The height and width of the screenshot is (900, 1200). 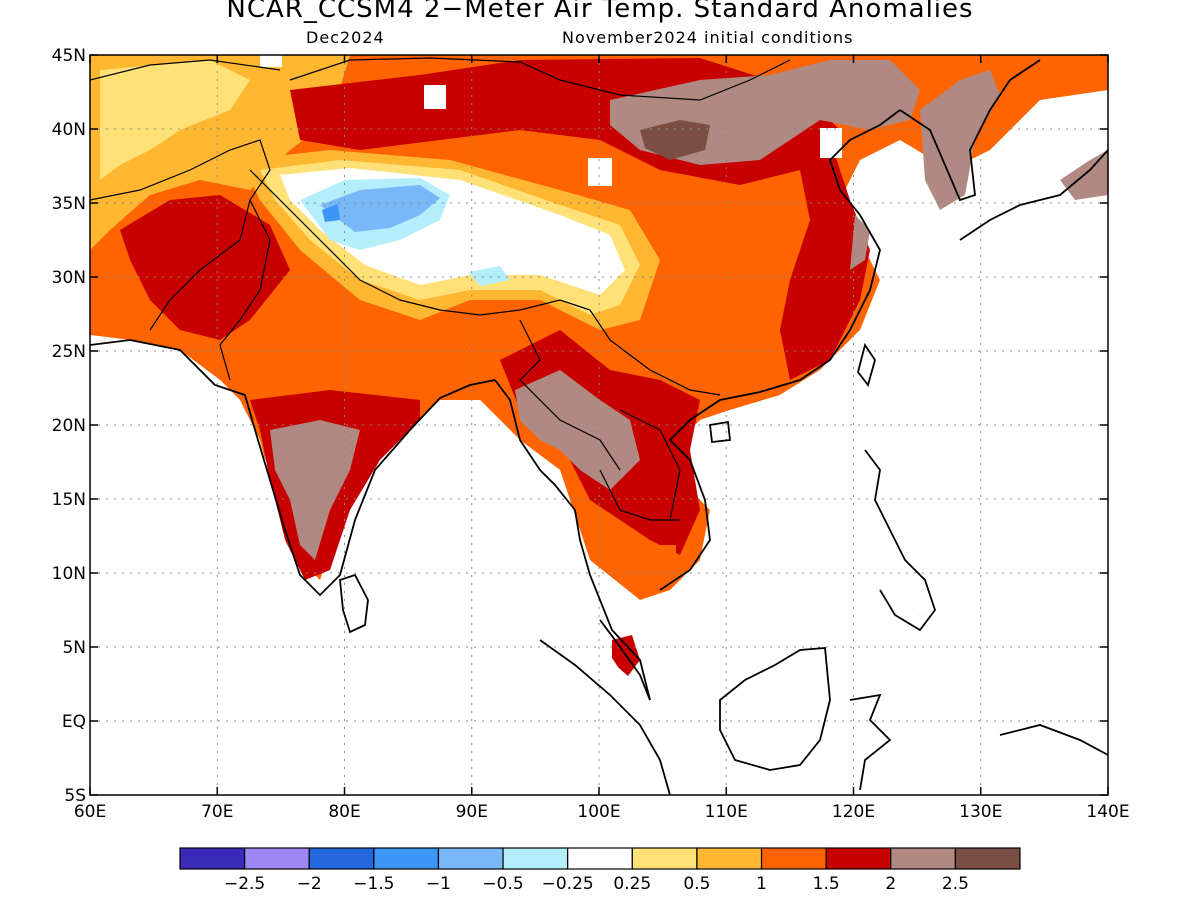 I want to click on coast-sumatra, so click(x=605, y=717).